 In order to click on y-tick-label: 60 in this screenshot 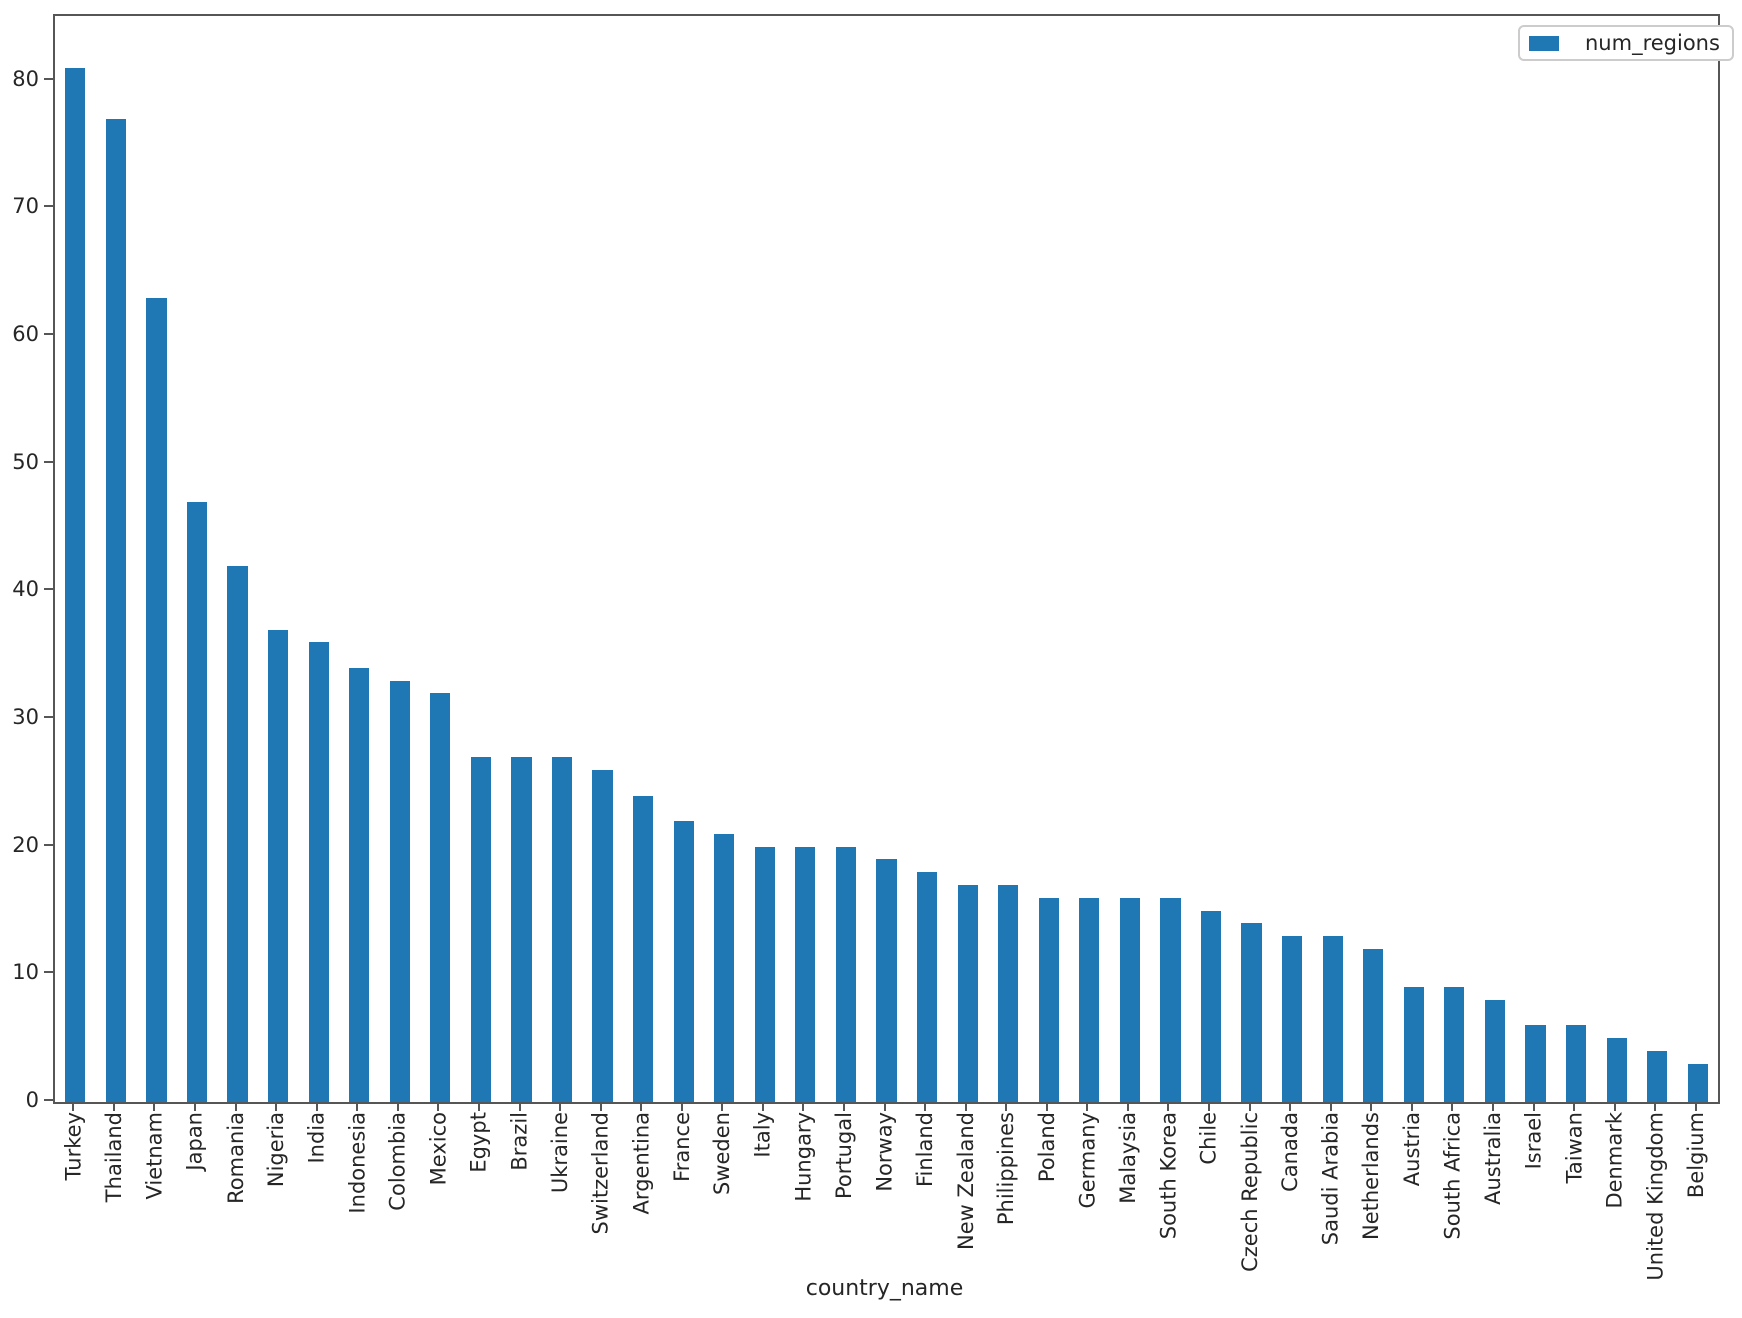, I will do `click(25, 333)`.